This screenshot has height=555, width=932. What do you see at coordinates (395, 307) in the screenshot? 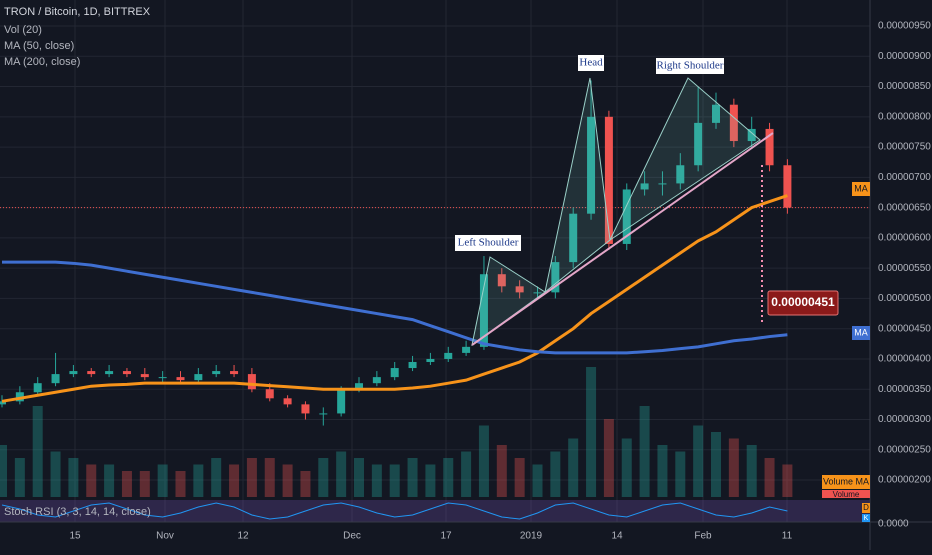
I see `ma-line` at bounding box center [395, 307].